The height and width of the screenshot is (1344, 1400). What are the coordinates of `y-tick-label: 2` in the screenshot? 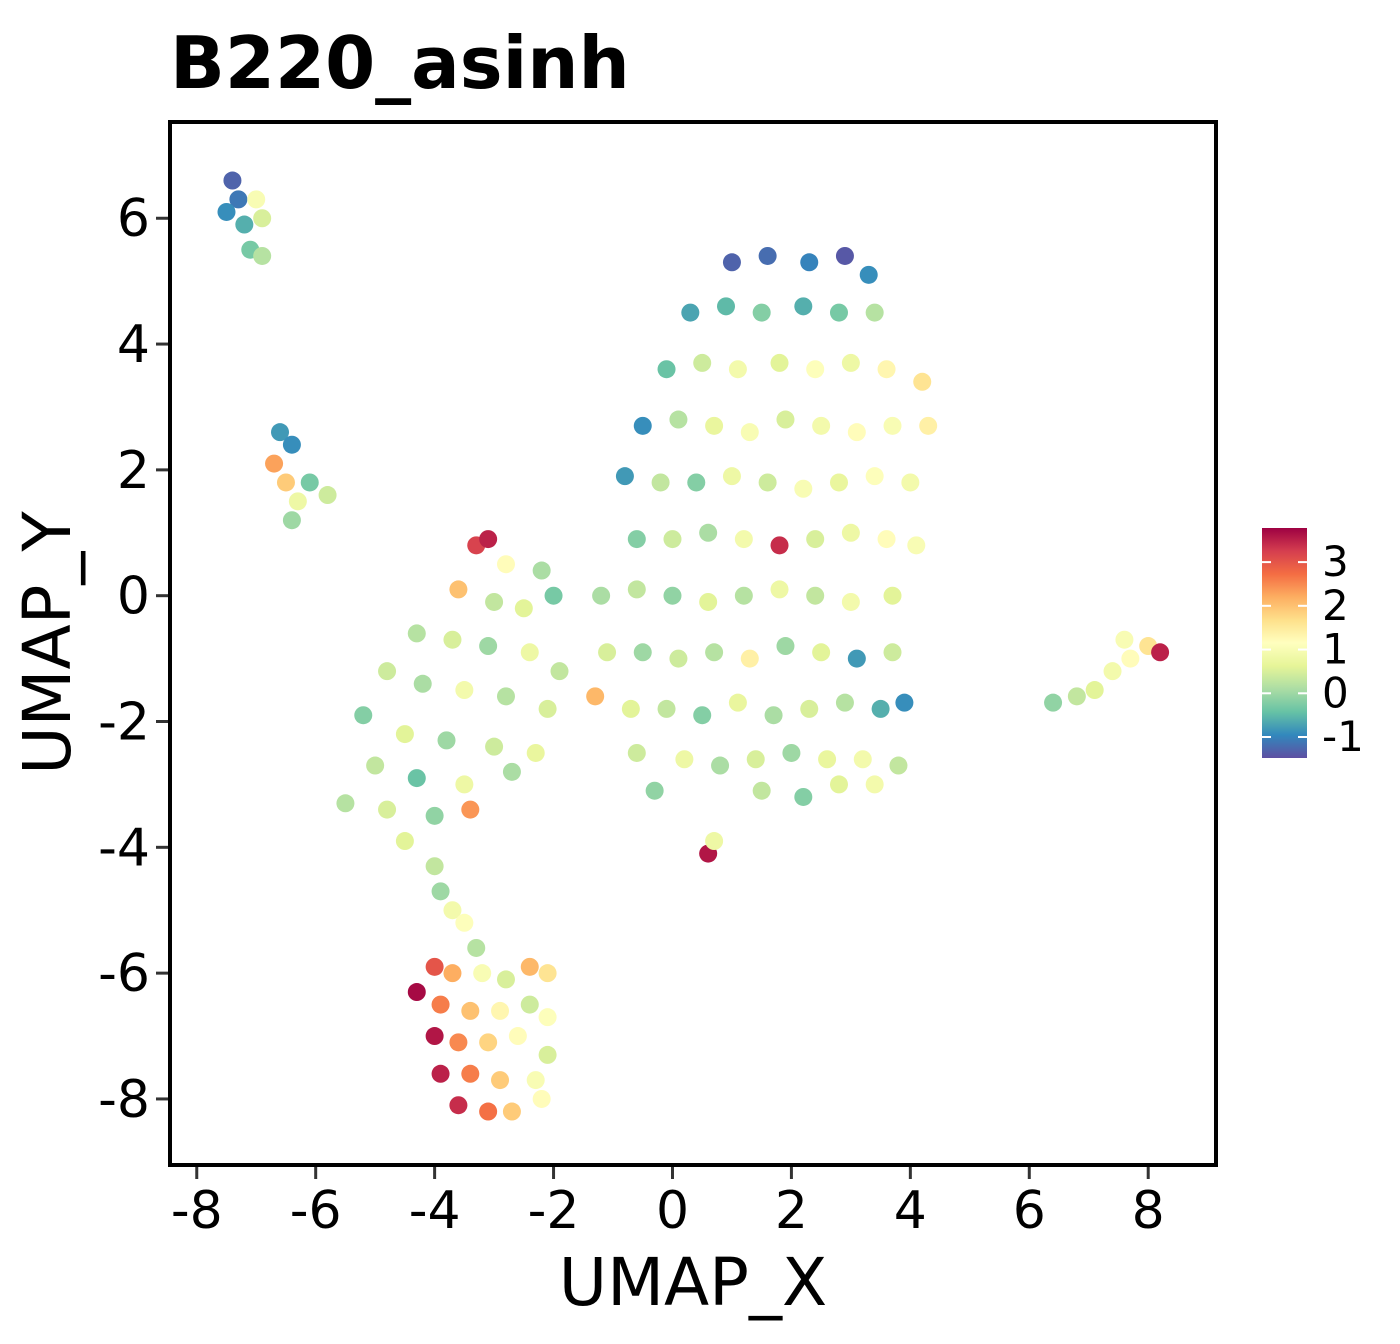 It's located at (133, 471).